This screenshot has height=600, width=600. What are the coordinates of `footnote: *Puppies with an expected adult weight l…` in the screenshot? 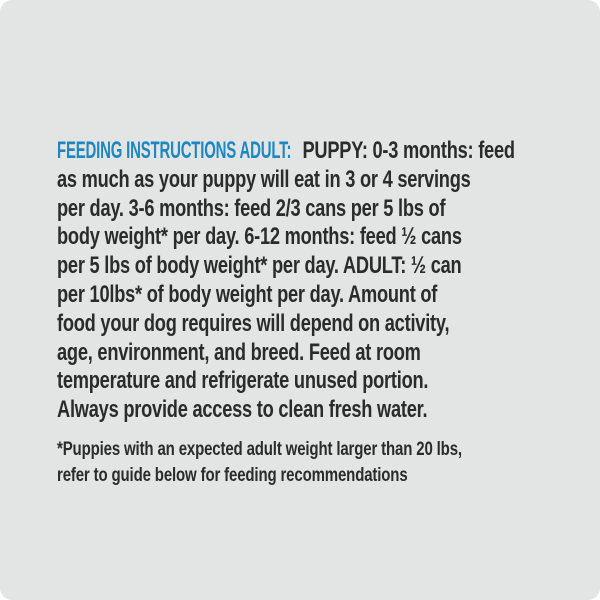 It's located at (320, 462).